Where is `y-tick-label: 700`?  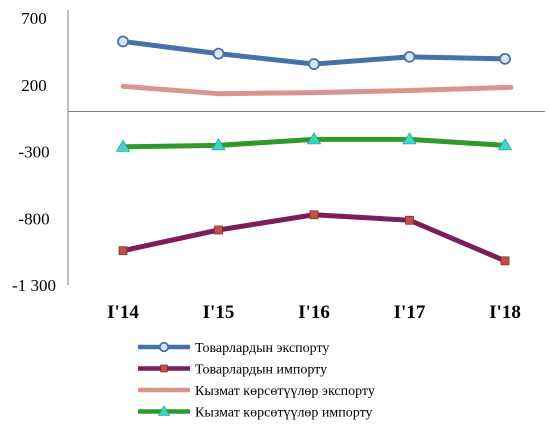
y-tick-label: 700 is located at coordinates (34, 18).